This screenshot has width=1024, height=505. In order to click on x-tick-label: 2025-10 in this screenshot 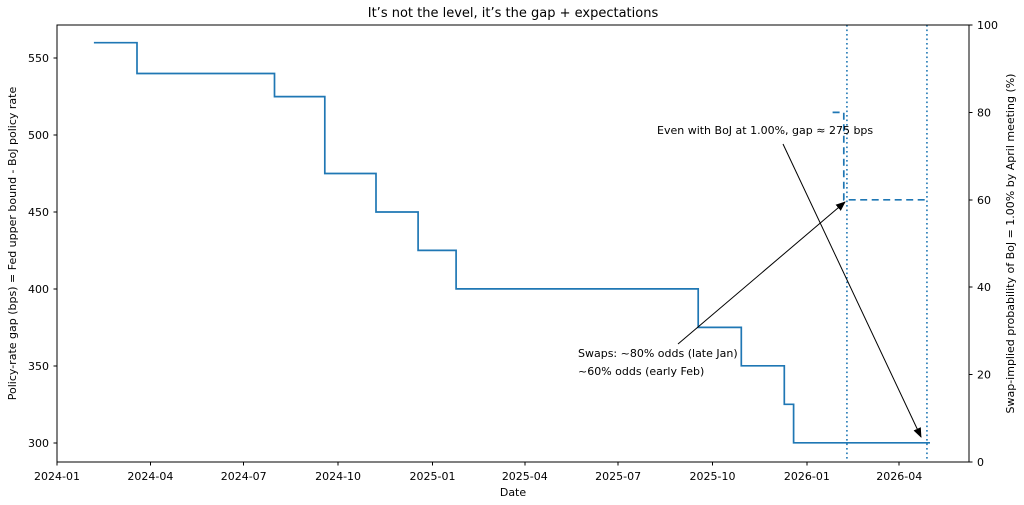, I will do `click(713, 476)`.